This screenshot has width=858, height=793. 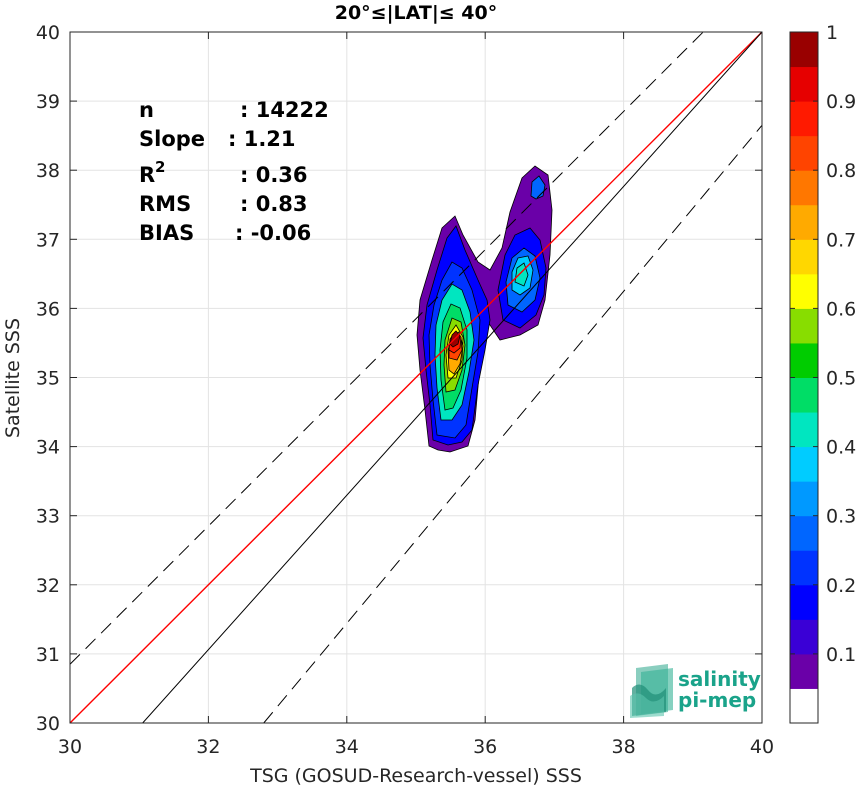 I want to click on colorbar-tick-label: 0.5, so click(x=841, y=379).